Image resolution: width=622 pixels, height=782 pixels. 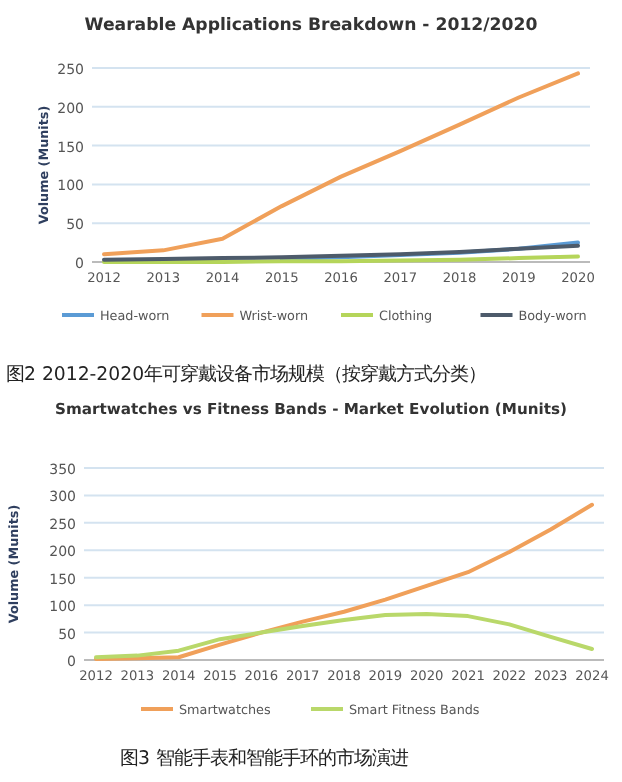 I want to click on chart-title: Wearable Applications Breakdown - 2012/2020, so click(x=311, y=26).